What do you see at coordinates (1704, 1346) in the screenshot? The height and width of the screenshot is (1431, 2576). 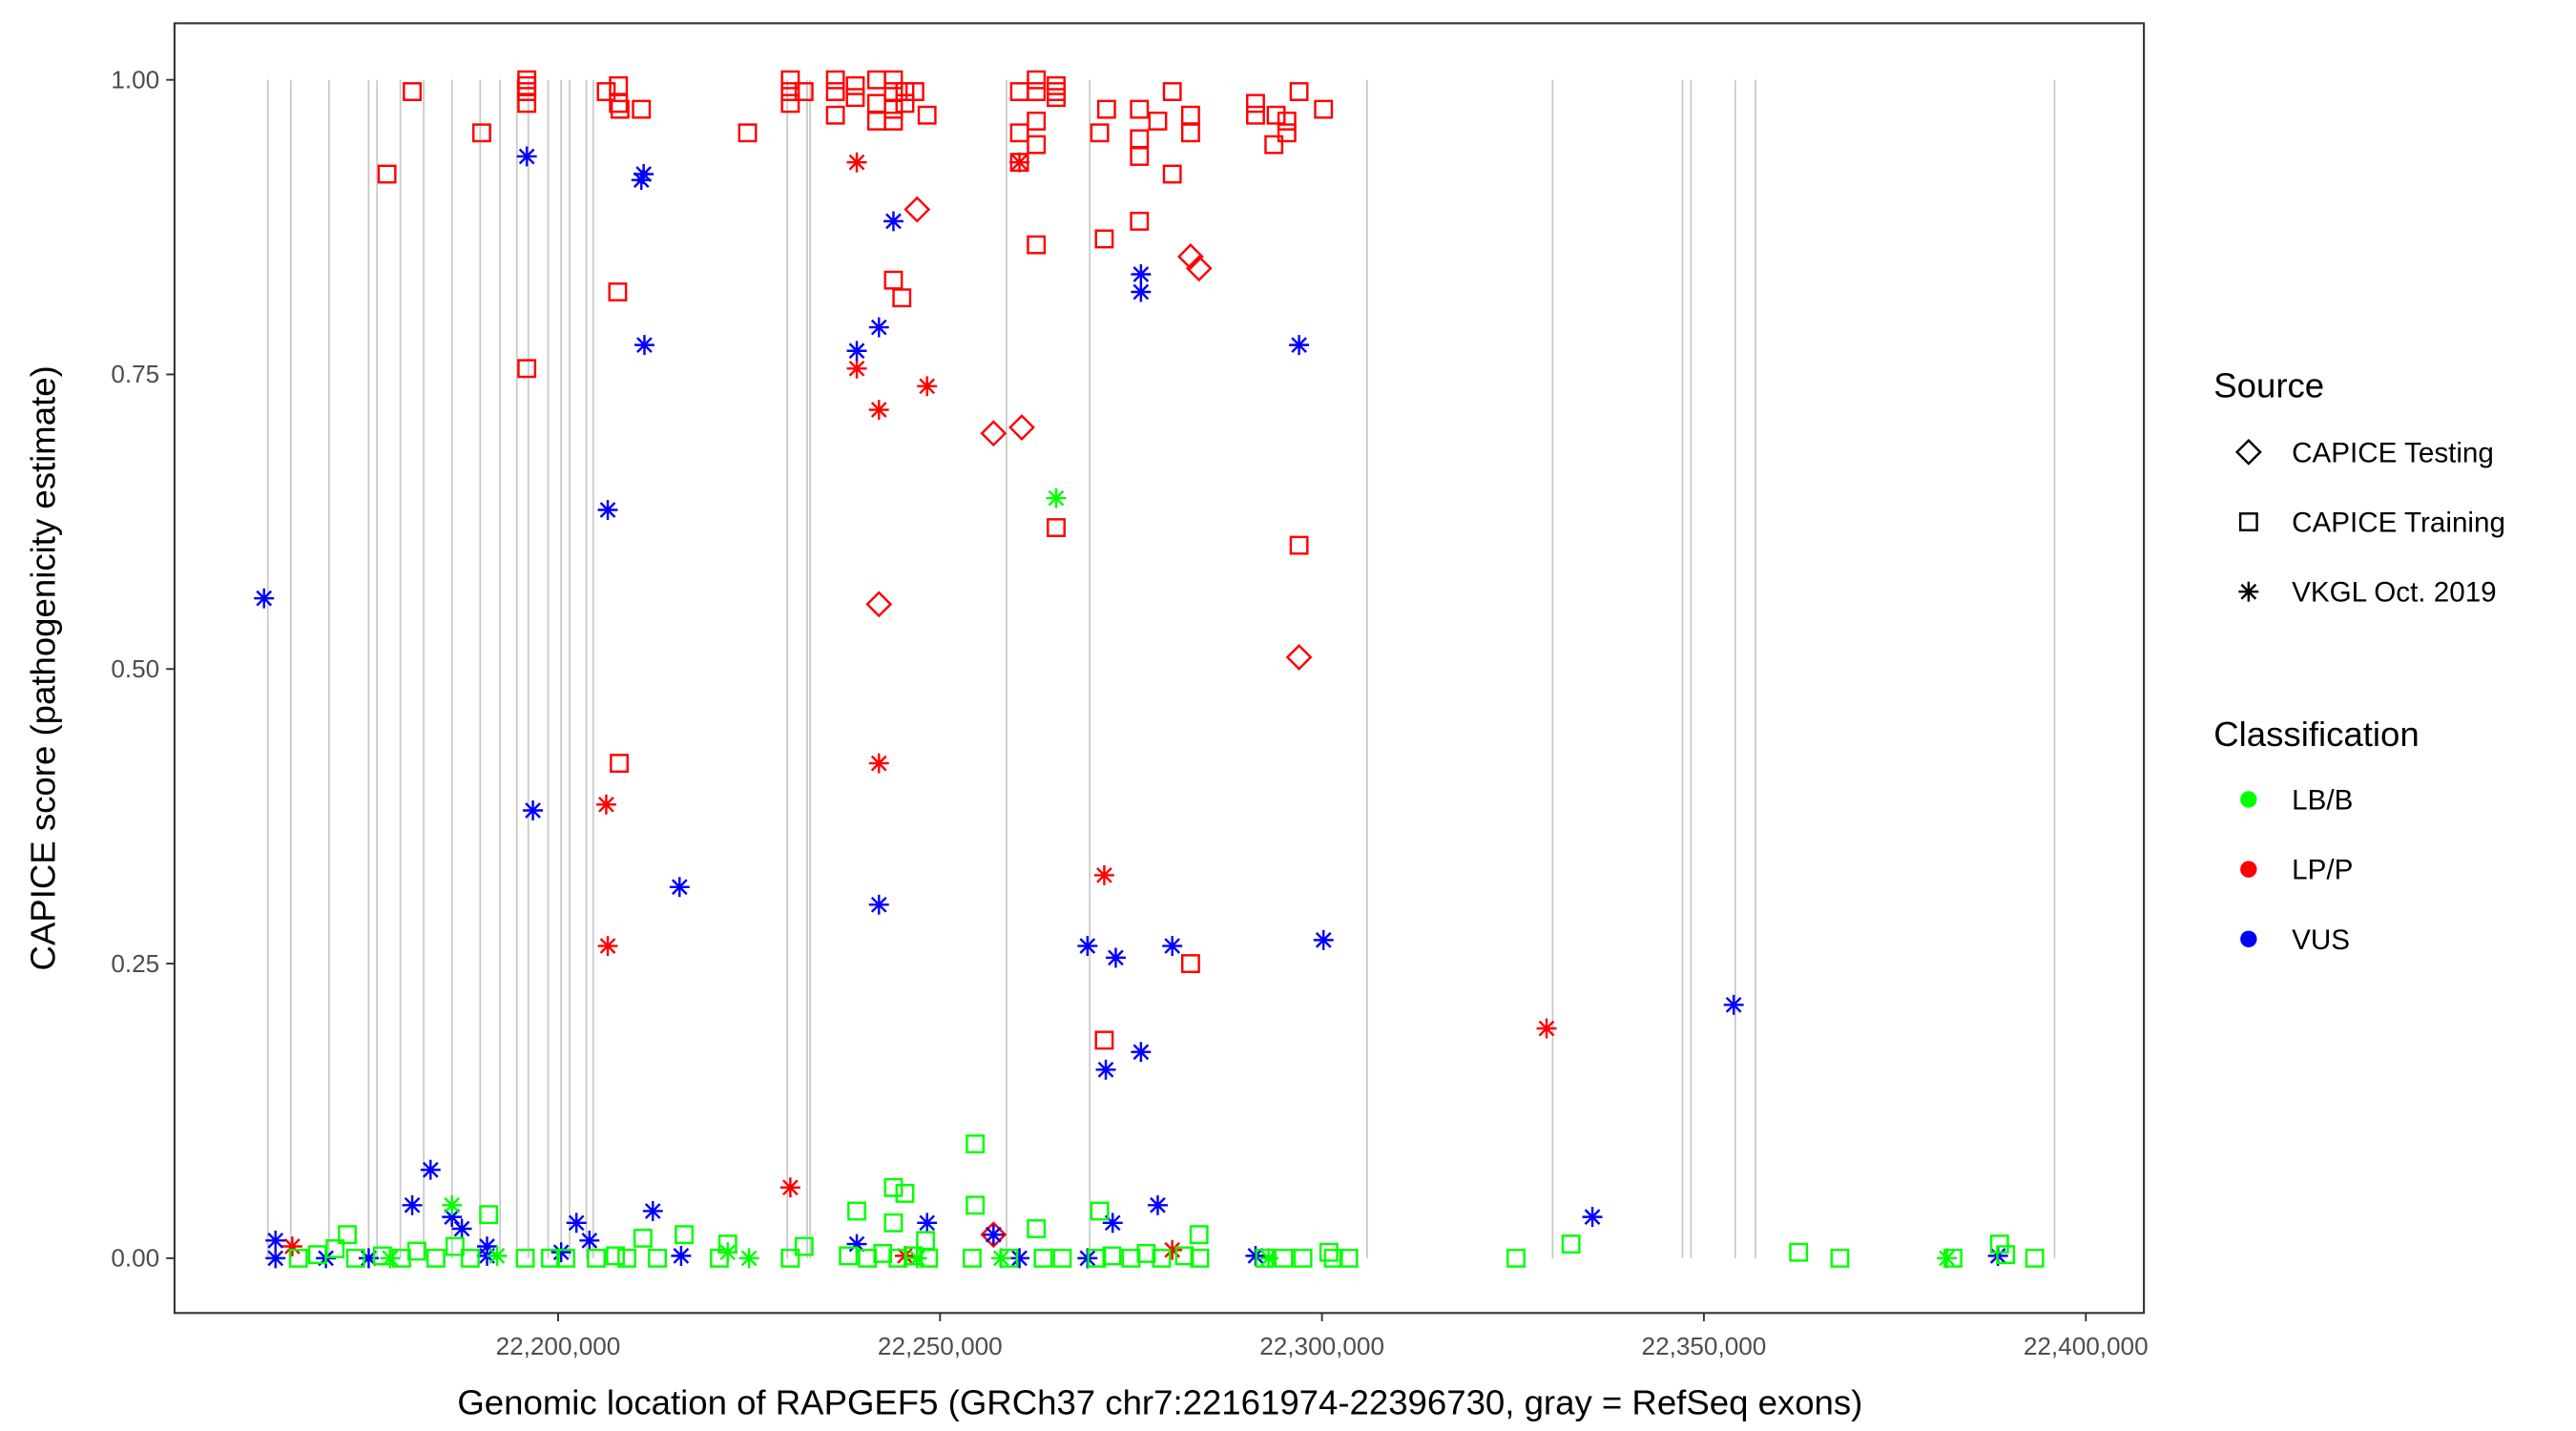 I see `x-tick-label: 22,350,000` at bounding box center [1704, 1346].